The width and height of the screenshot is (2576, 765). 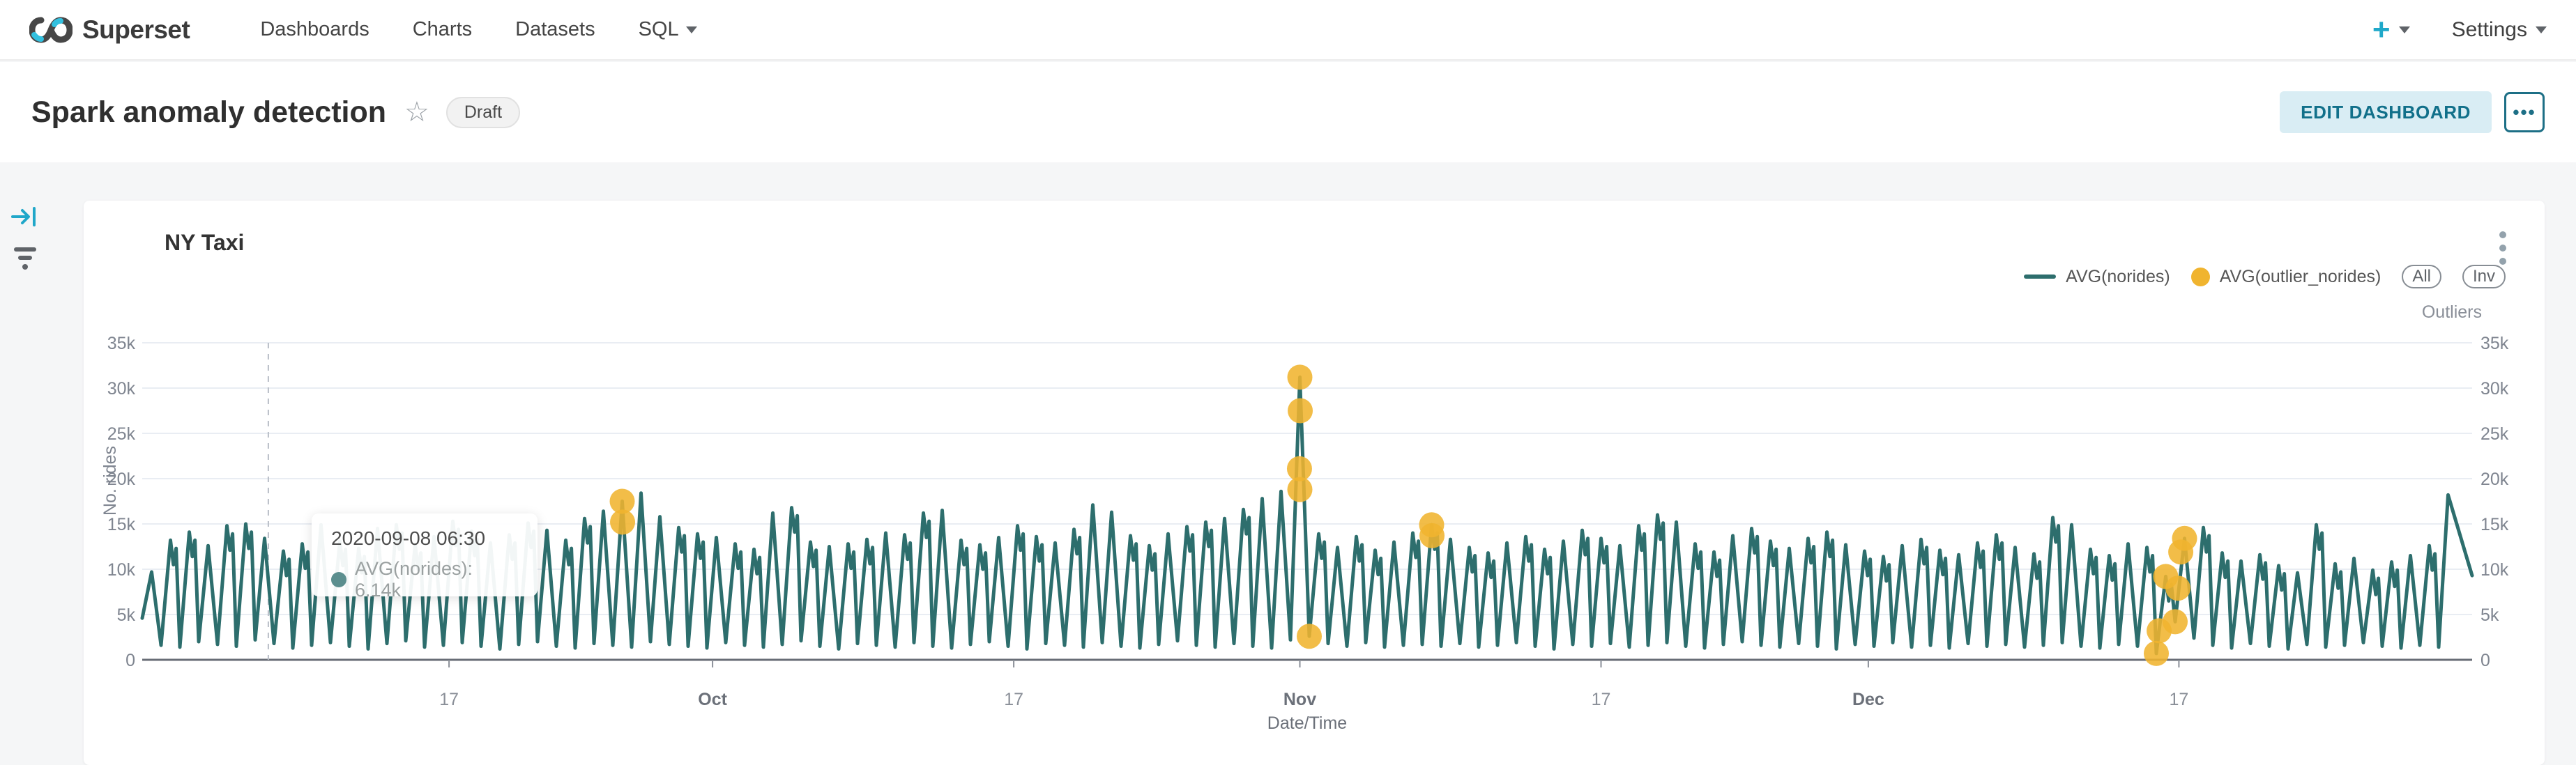 I want to click on expand-filter-bar-icon, so click(x=25, y=217).